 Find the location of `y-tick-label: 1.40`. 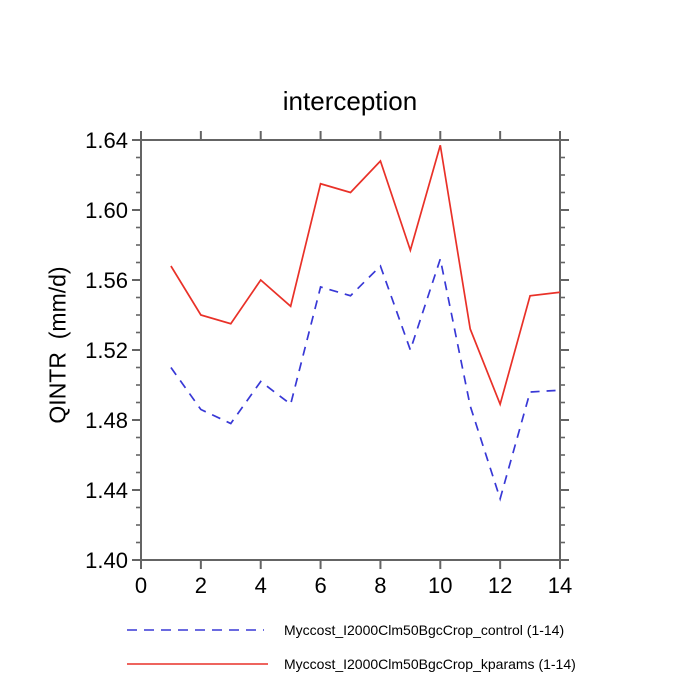

y-tick-label: 1.40 is located at coordinates (106, 560).